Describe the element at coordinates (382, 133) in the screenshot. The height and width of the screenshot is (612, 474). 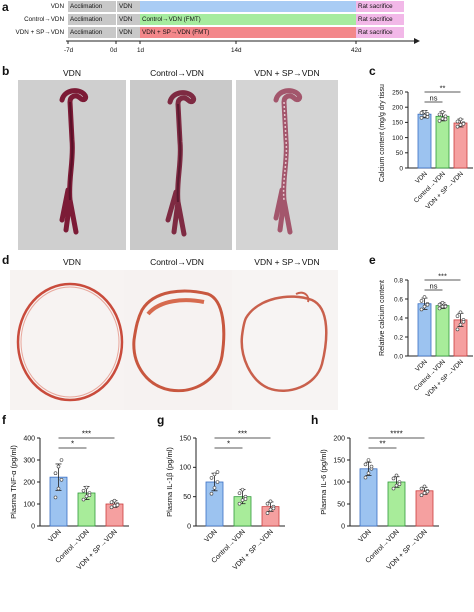
I see `y-axis-label: Calcium content (mg/g dry tissue)` at that location.